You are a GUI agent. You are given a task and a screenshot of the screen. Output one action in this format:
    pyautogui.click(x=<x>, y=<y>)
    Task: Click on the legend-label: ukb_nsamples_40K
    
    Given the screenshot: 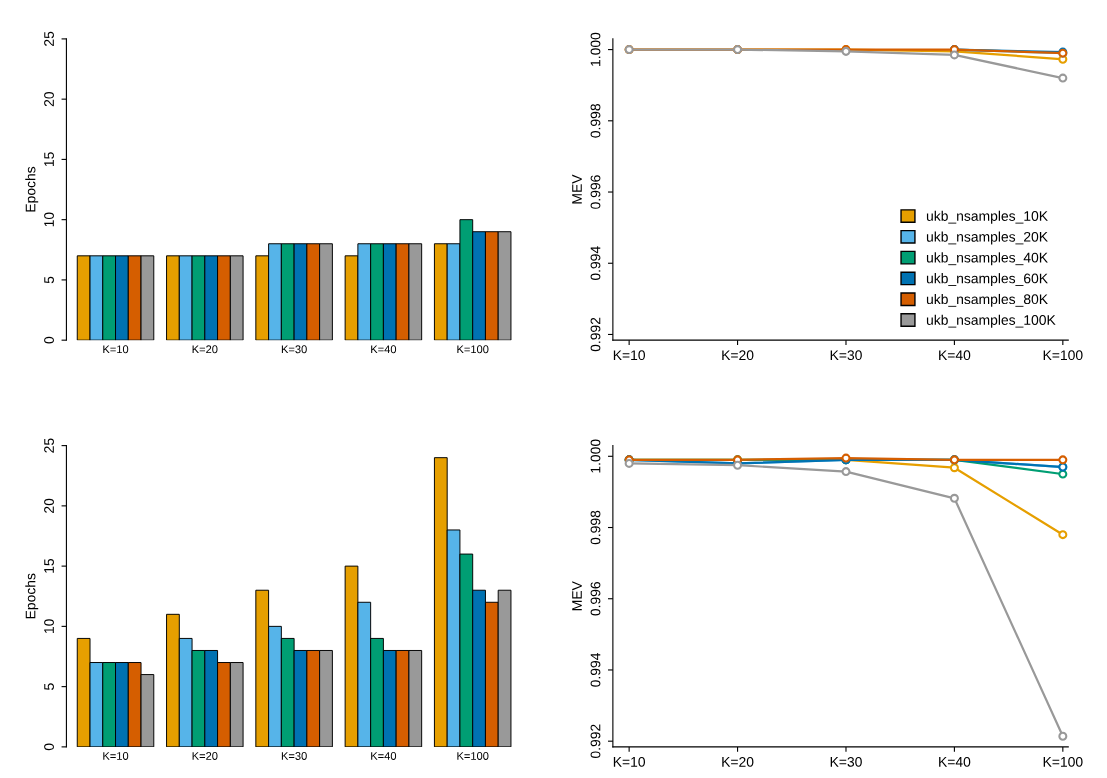 What is the action you would take?
    pyautogui.click(x=987, y=259)
    